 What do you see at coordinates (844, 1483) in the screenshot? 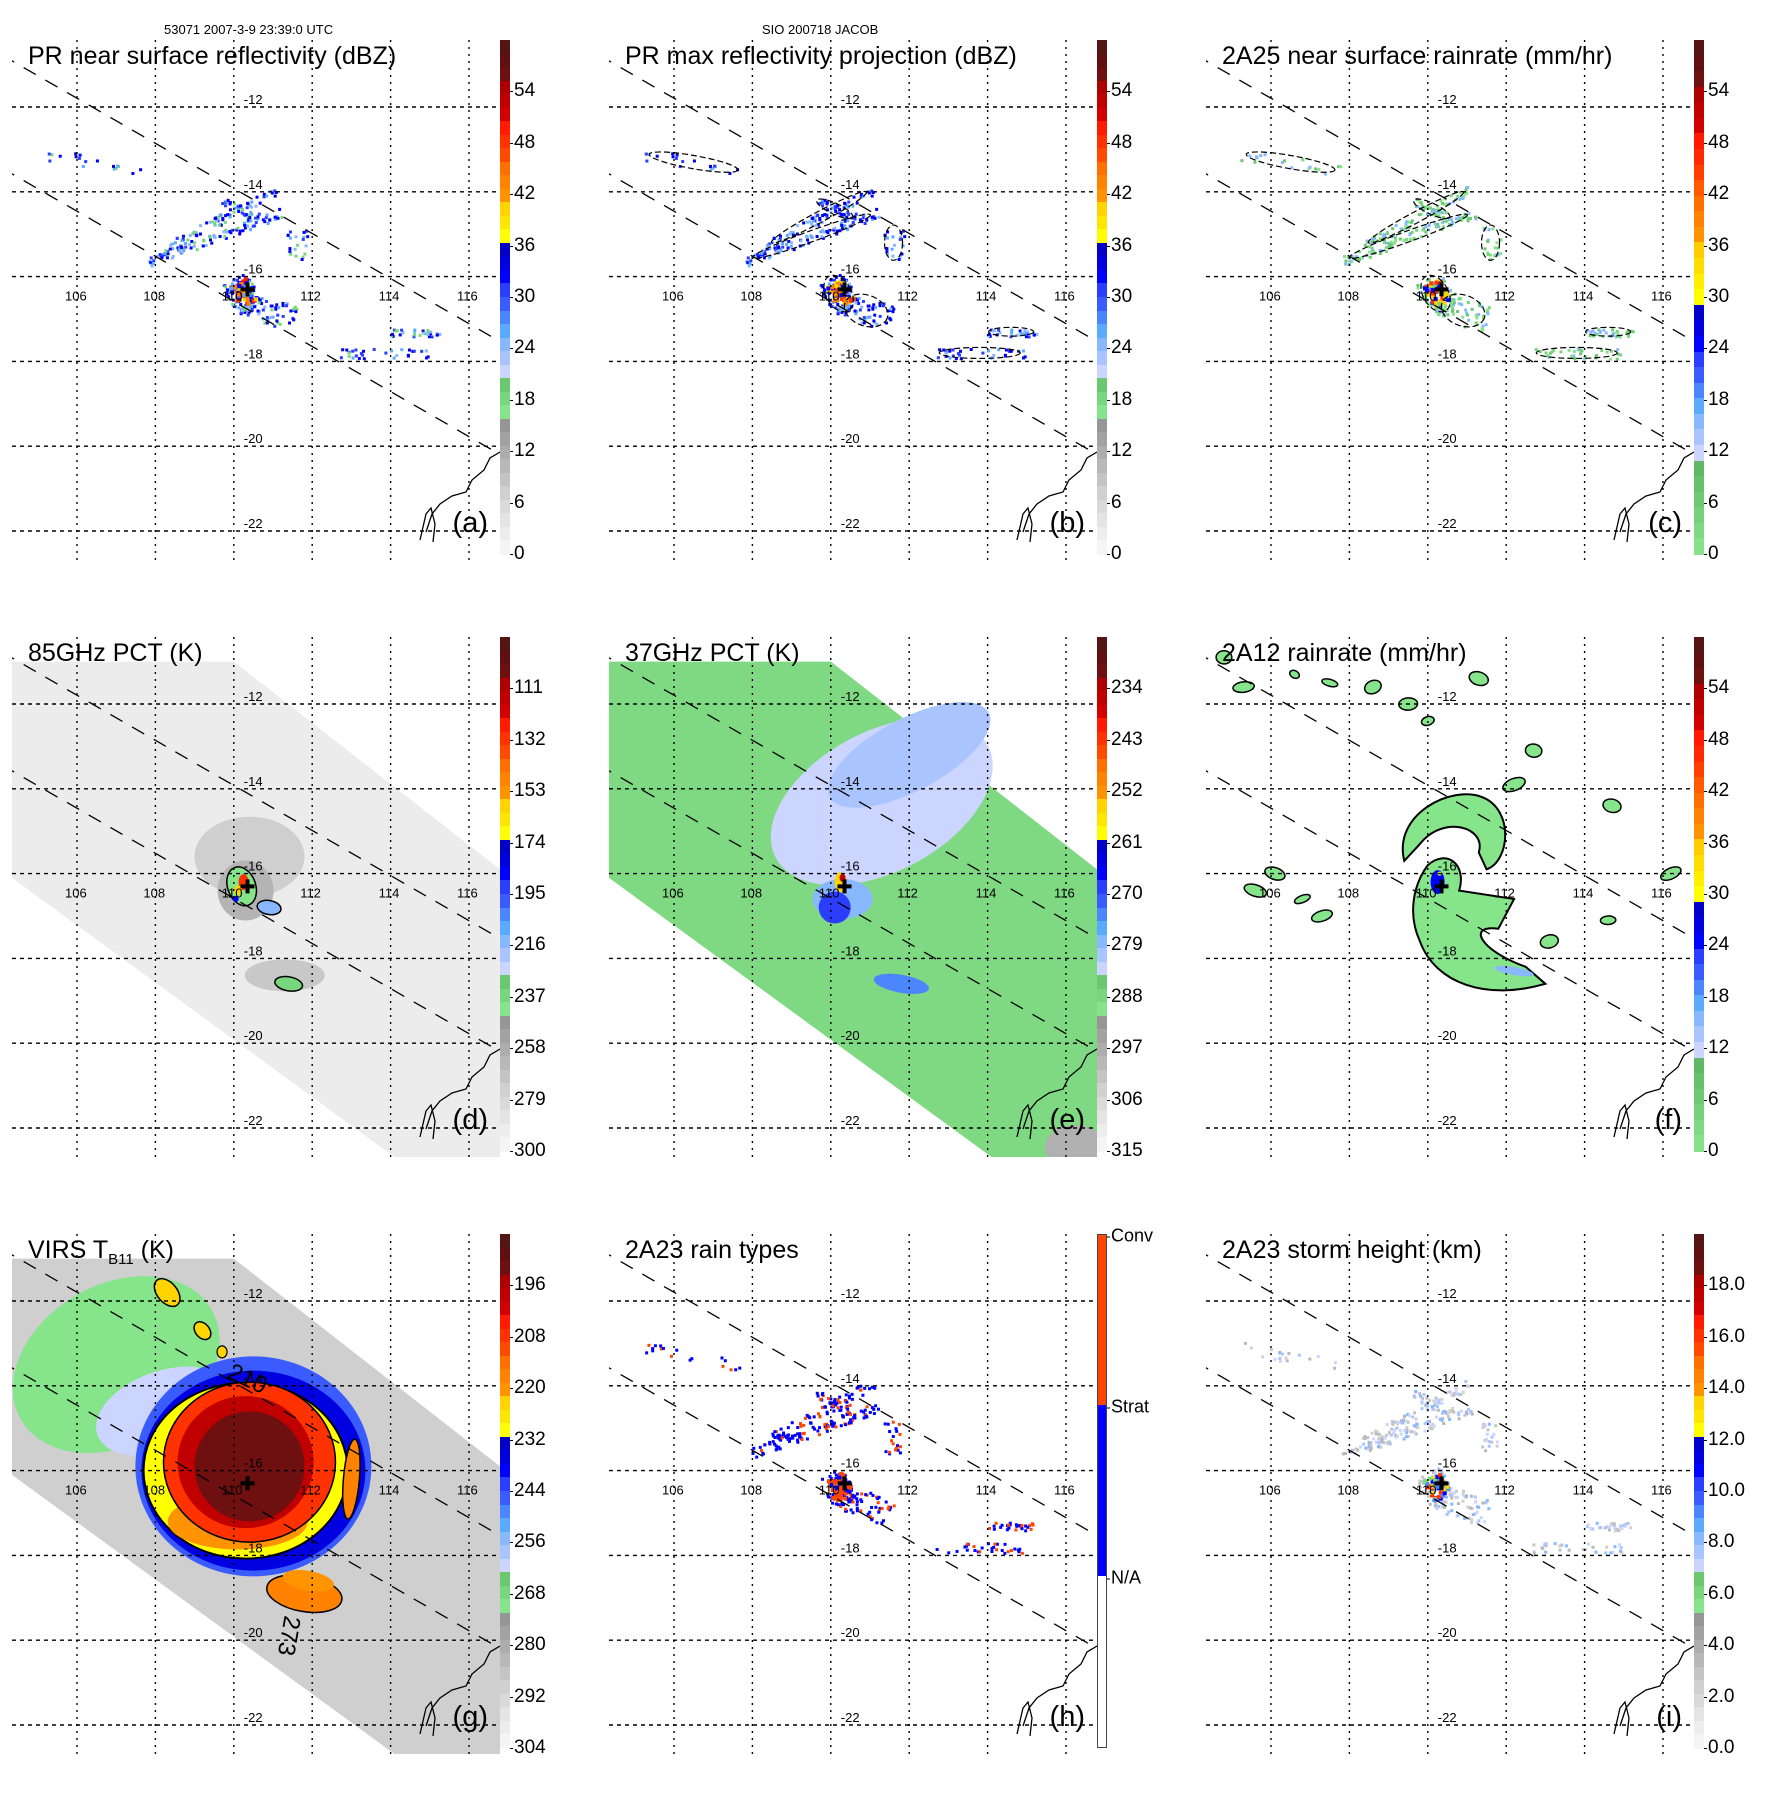
I see `storm-center-marker` at bounding box center [844, 1483].